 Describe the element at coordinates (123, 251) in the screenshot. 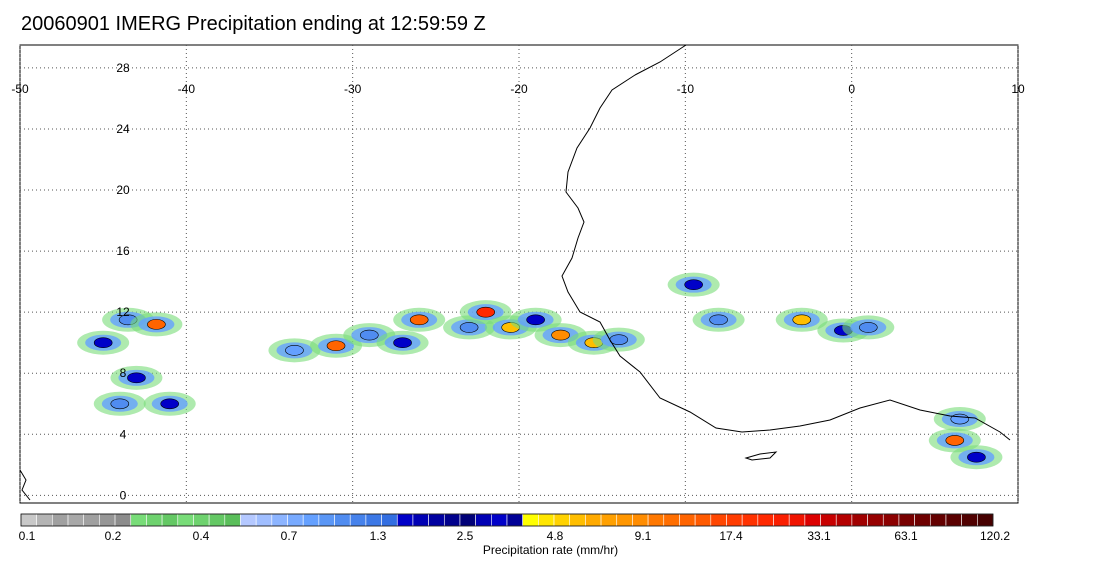

I see `lat-label: 16` at that location.